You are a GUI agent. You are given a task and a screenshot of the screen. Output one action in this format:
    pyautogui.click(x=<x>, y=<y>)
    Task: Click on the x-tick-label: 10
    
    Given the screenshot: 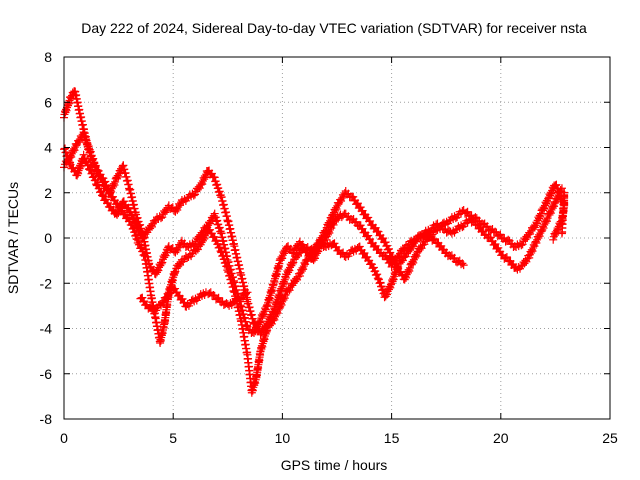 What is the action you would take?
    pyautogui.click(x=283, y=438)
    